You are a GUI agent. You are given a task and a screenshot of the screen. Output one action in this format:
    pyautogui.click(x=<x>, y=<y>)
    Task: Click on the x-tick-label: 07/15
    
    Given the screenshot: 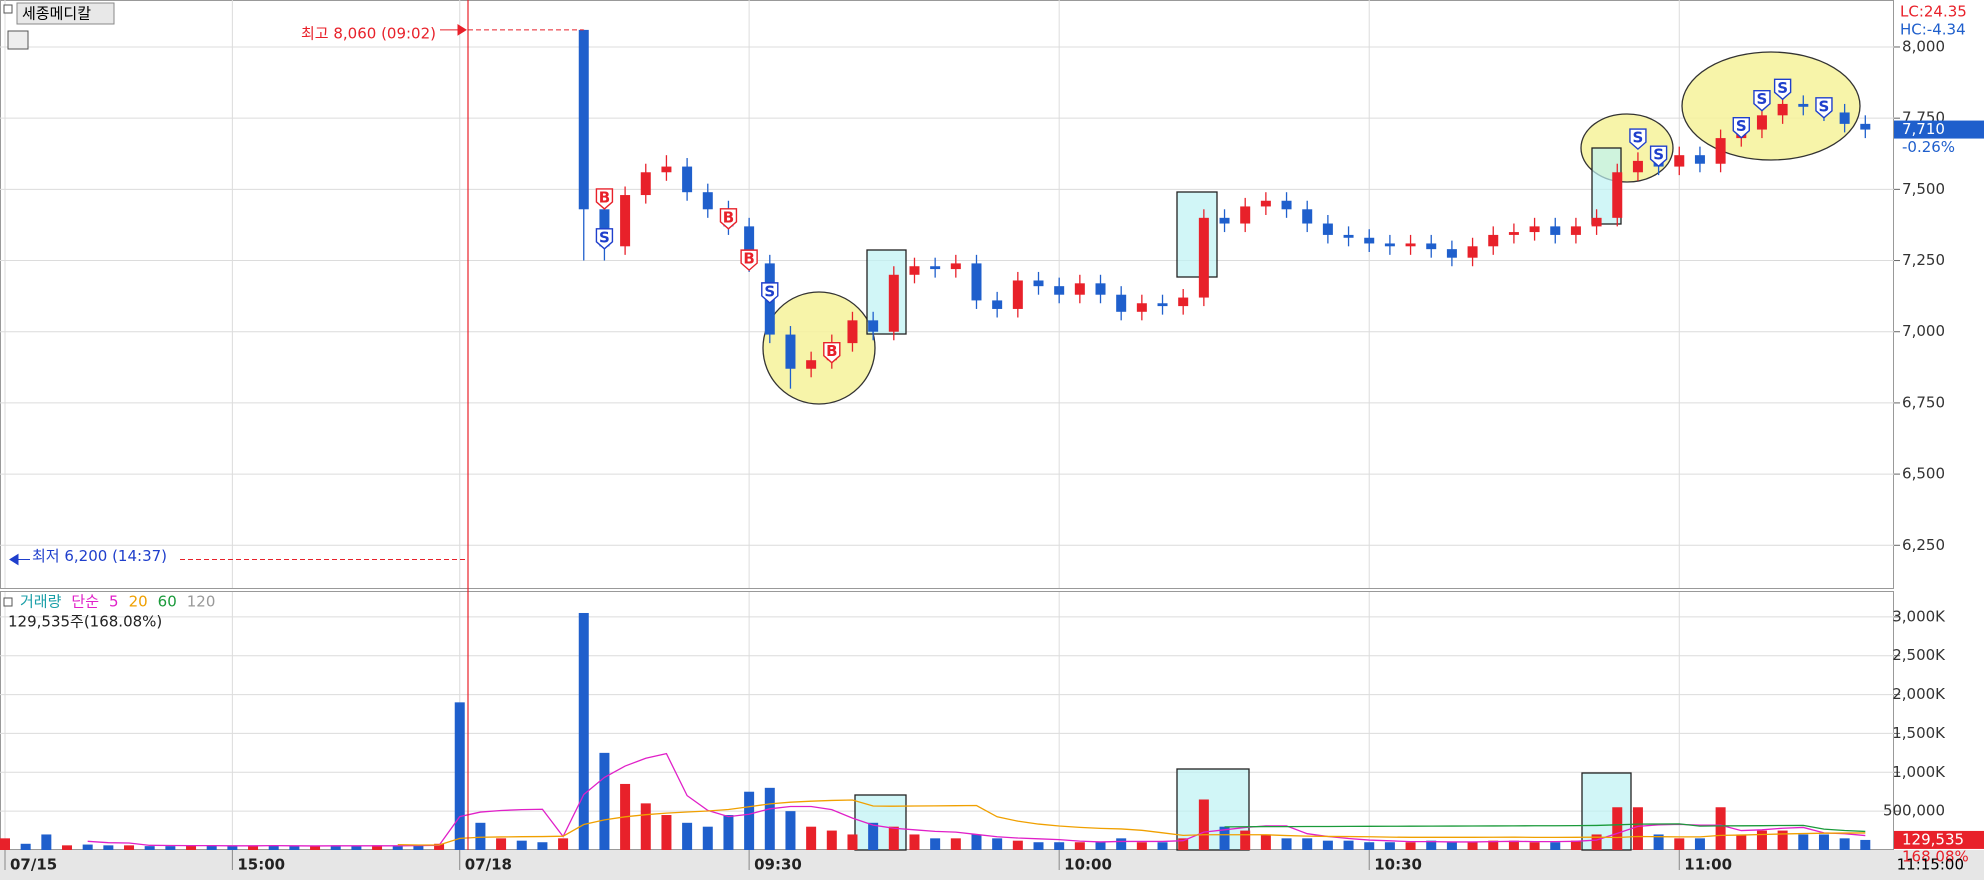 What is the action you would take?
    pyautogui.click(x=33, y=865)
    